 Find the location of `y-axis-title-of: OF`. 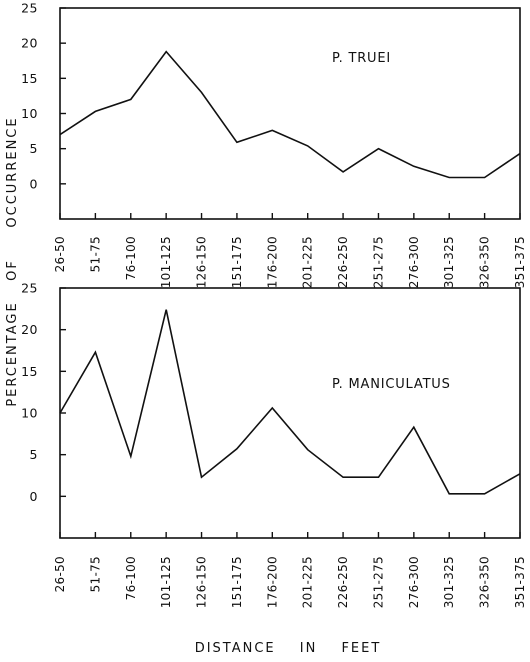

y-axis-title-of: OF is located at coordinates (12, 270).